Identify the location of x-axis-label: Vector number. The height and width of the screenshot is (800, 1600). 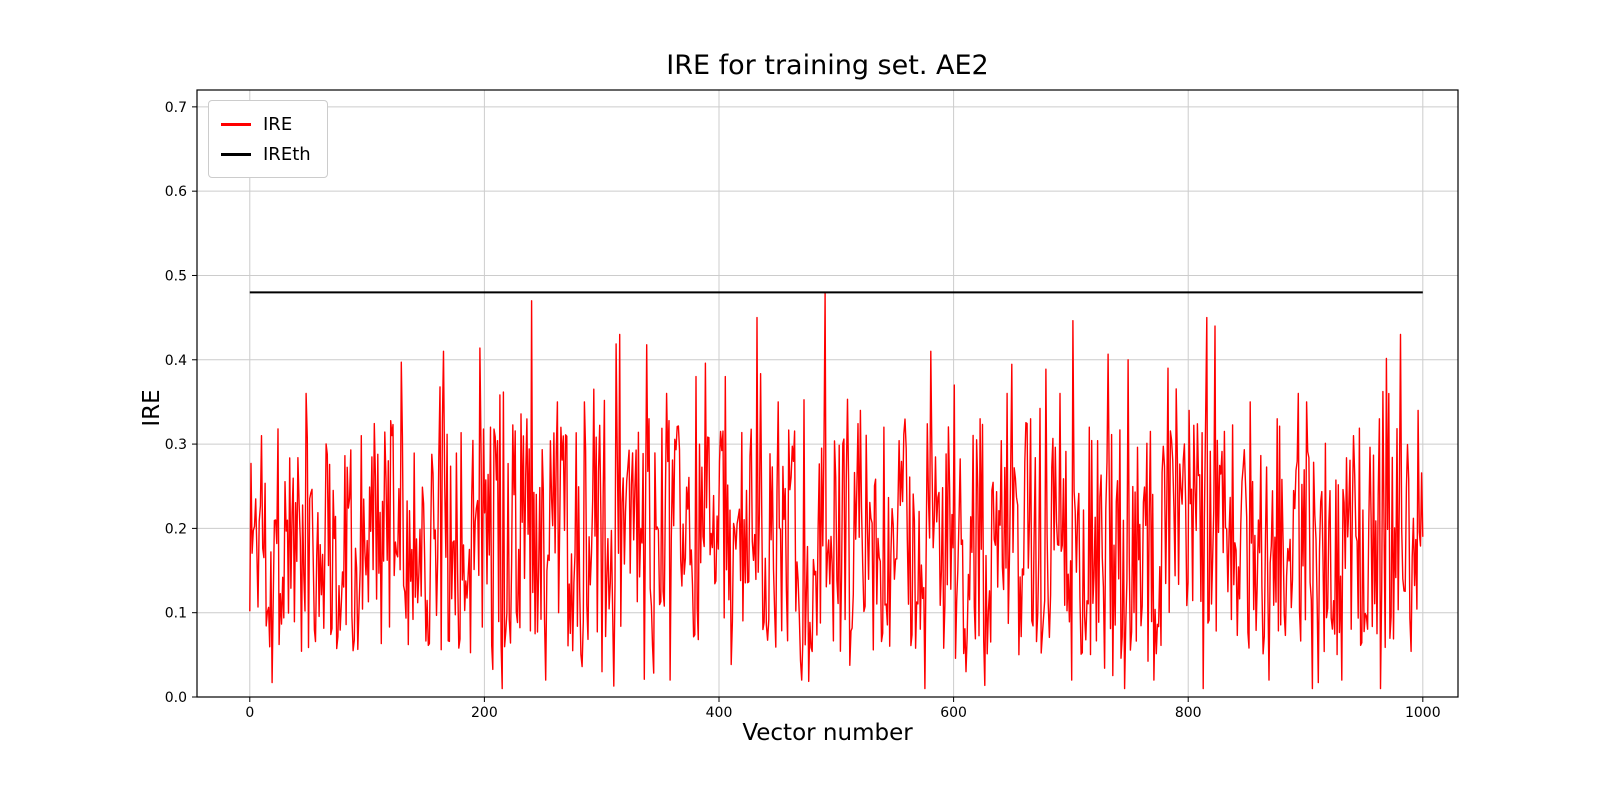
(827, 733).